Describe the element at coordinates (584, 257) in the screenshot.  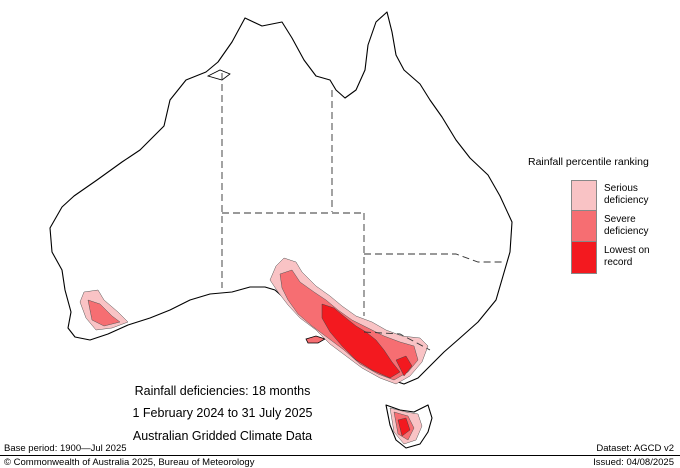
I see `legend-swatch-lowest` at that location.